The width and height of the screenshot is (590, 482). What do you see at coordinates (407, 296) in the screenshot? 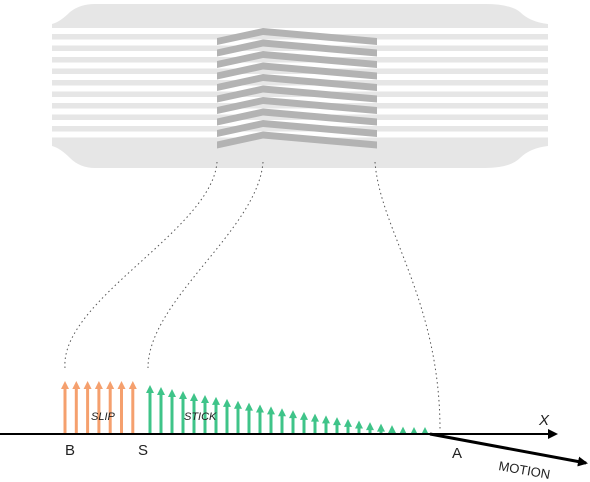
I see `guide-line-a` at bounding box center [407, 296].